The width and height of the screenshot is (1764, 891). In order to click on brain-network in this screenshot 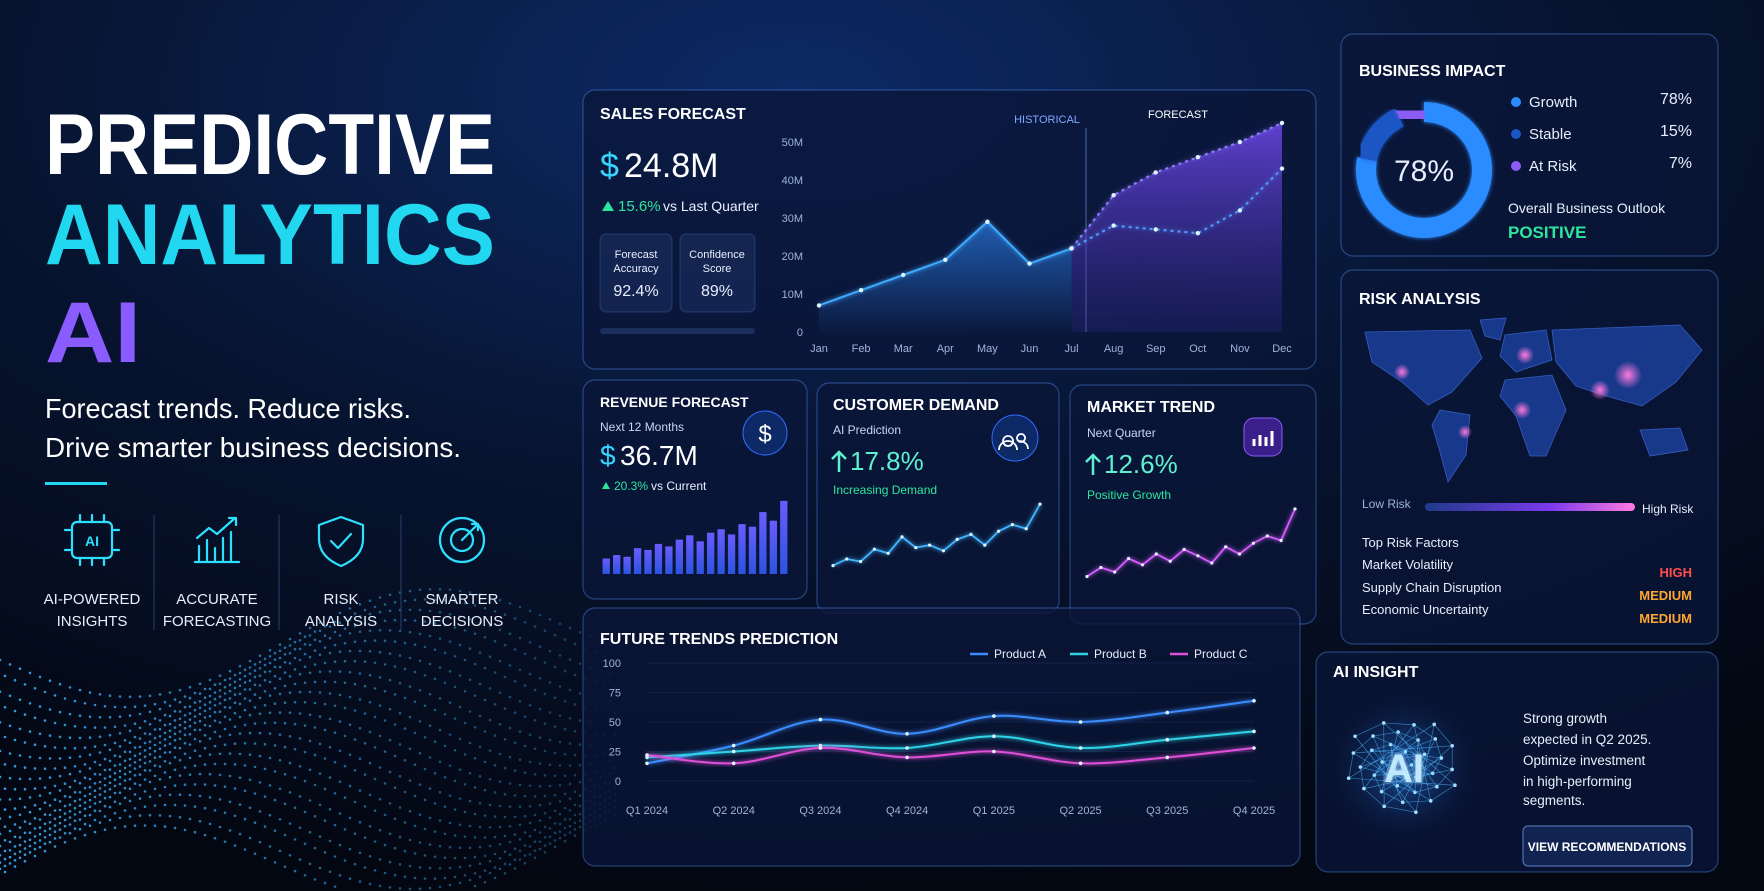, I will do `click(1401, 768)`.